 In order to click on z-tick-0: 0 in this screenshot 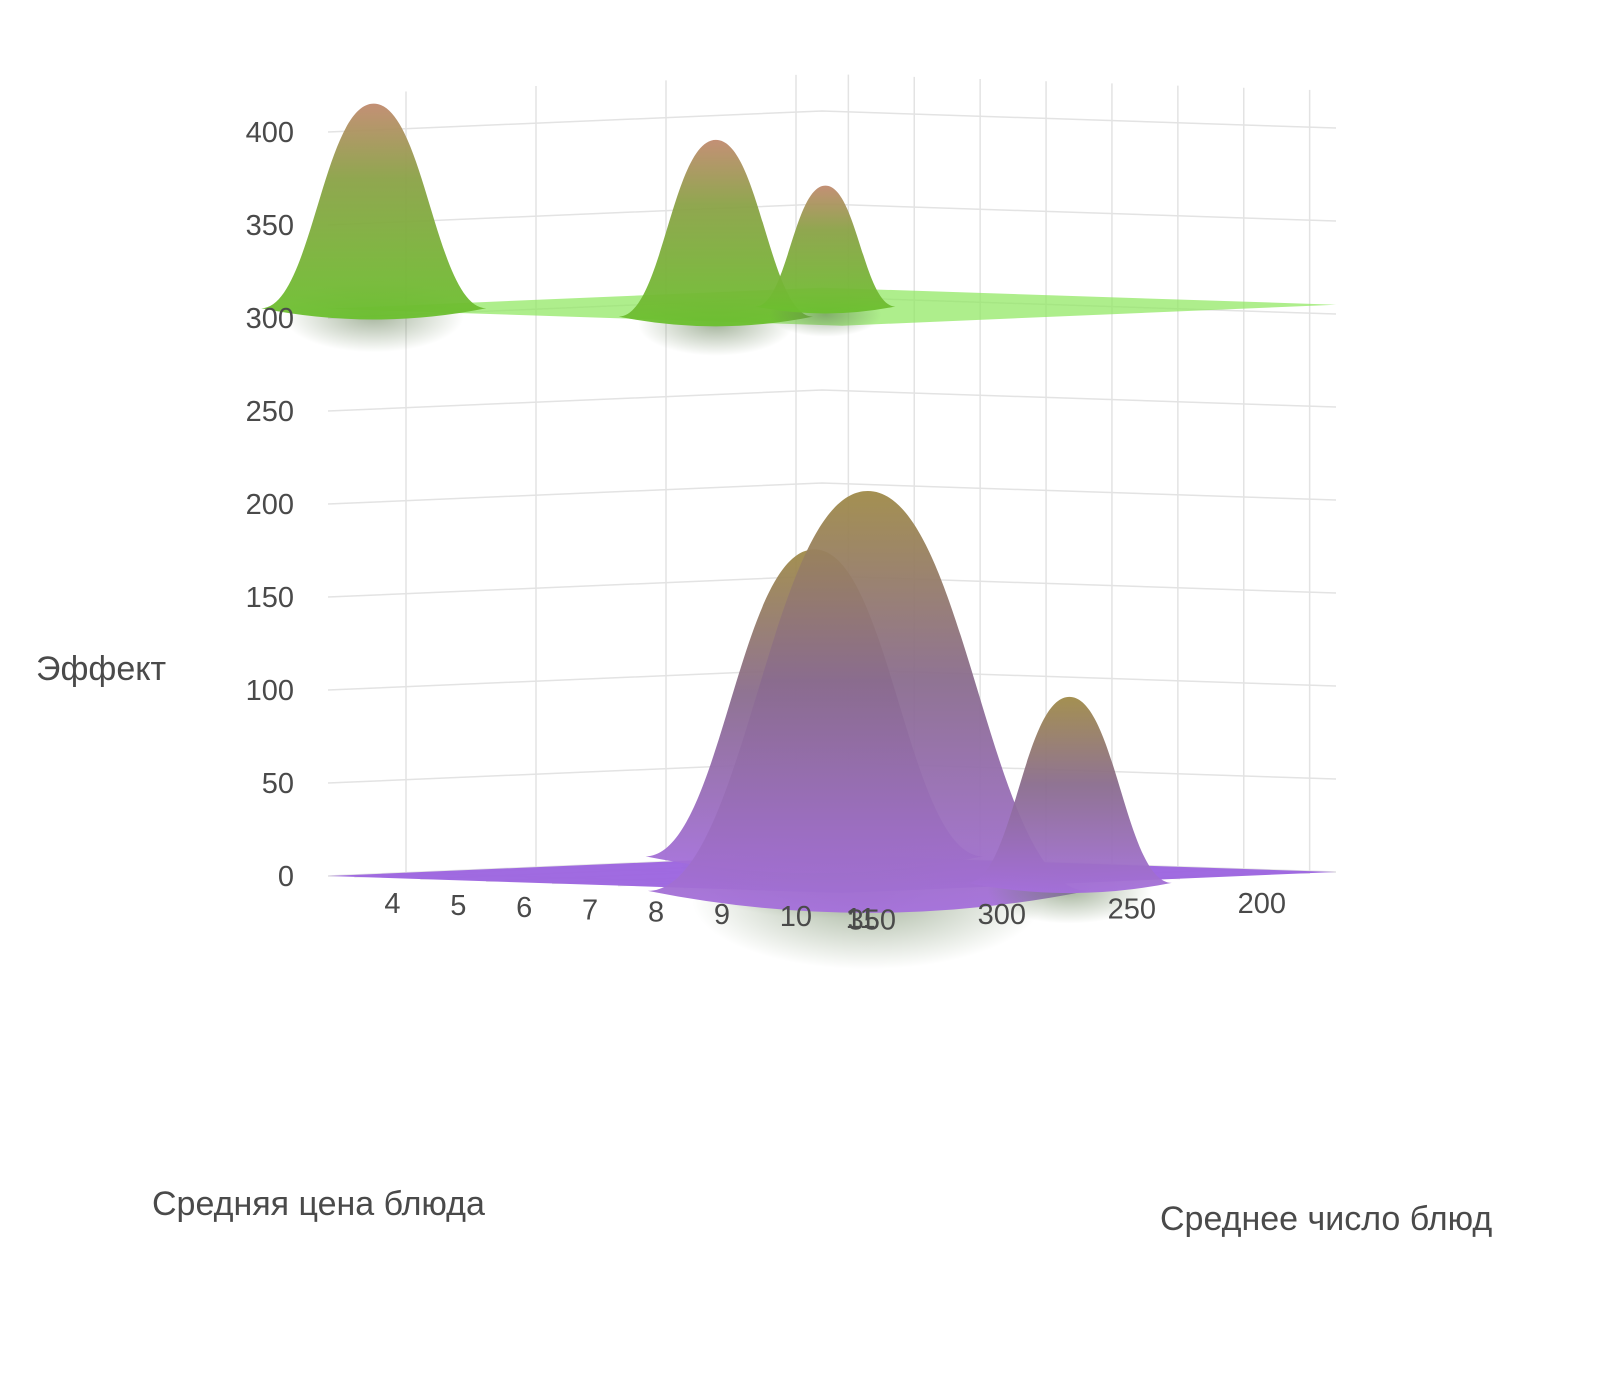, I will do `click(286, 877)`.